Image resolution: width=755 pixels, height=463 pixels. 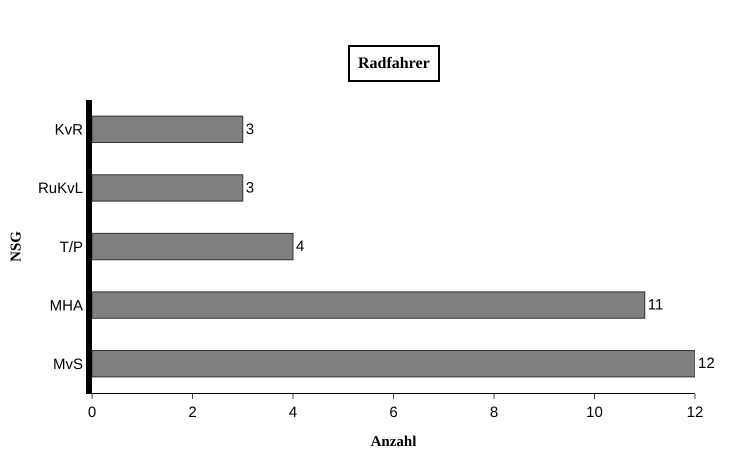 What do you see at coordinates (393, 412) in the screenshot?
I see `x-tick-label: 6` at bounding box center [393, 412].